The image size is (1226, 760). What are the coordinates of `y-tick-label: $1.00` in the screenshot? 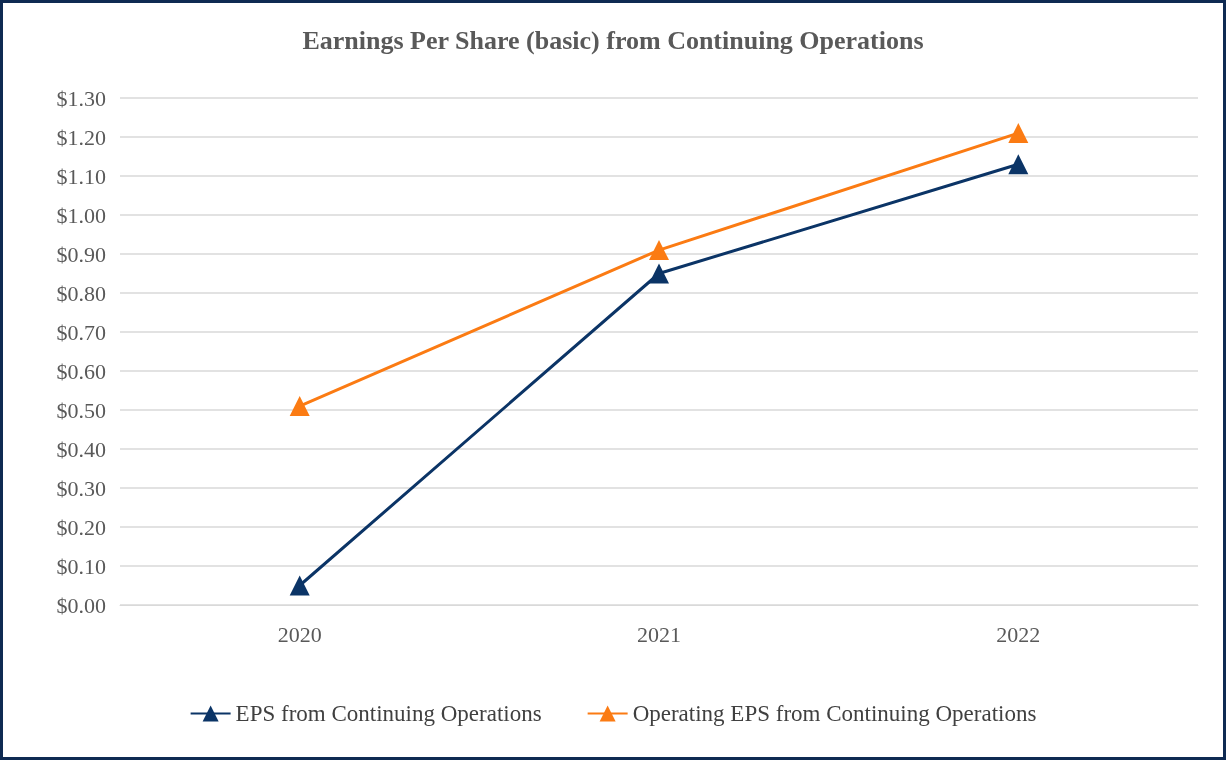 It's located at (81, 215).